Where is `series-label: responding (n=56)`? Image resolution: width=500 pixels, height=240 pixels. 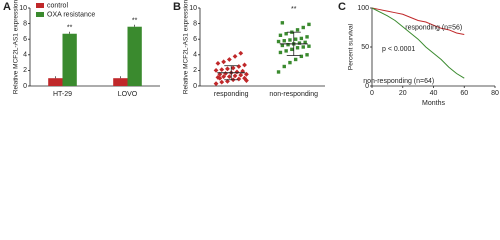 series-label: responding (n=56) is located at coordinates (433, 27).